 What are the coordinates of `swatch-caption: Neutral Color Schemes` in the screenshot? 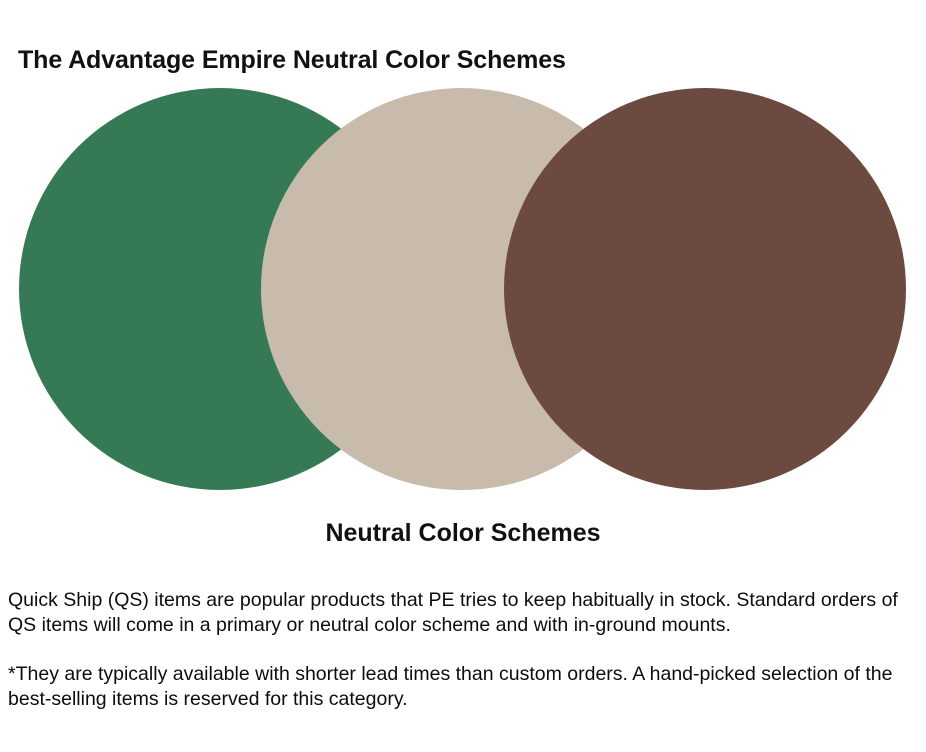 It's located at (463, 533).